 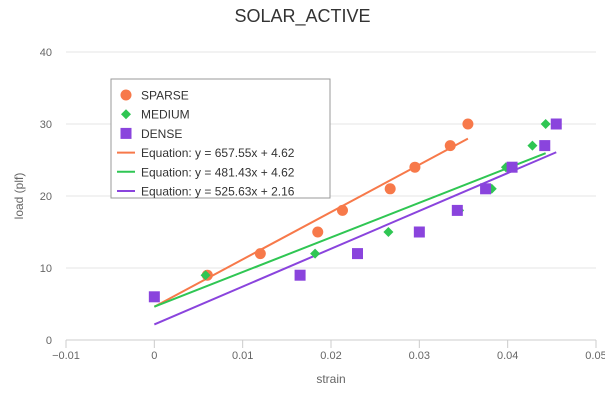 I want to click on x-axis-title: strain, so click(x=330, y=379).